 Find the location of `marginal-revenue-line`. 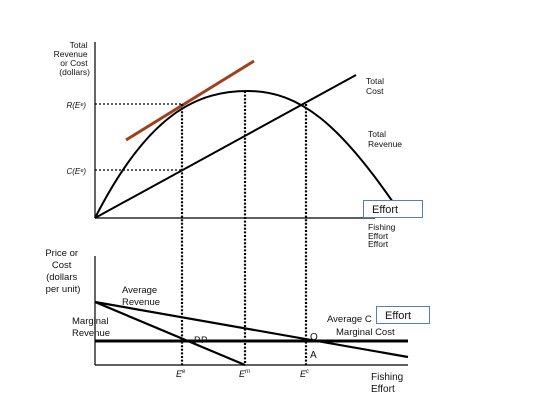

marginal-revenue-line is located at coordinates (170, 333).